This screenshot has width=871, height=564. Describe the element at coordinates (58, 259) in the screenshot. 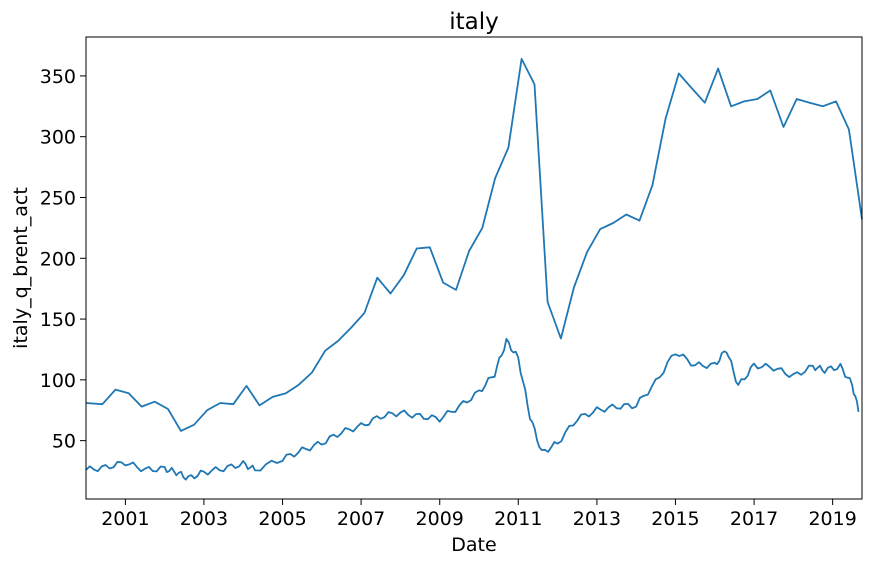

I see `y-tick-label: 200` at that location.